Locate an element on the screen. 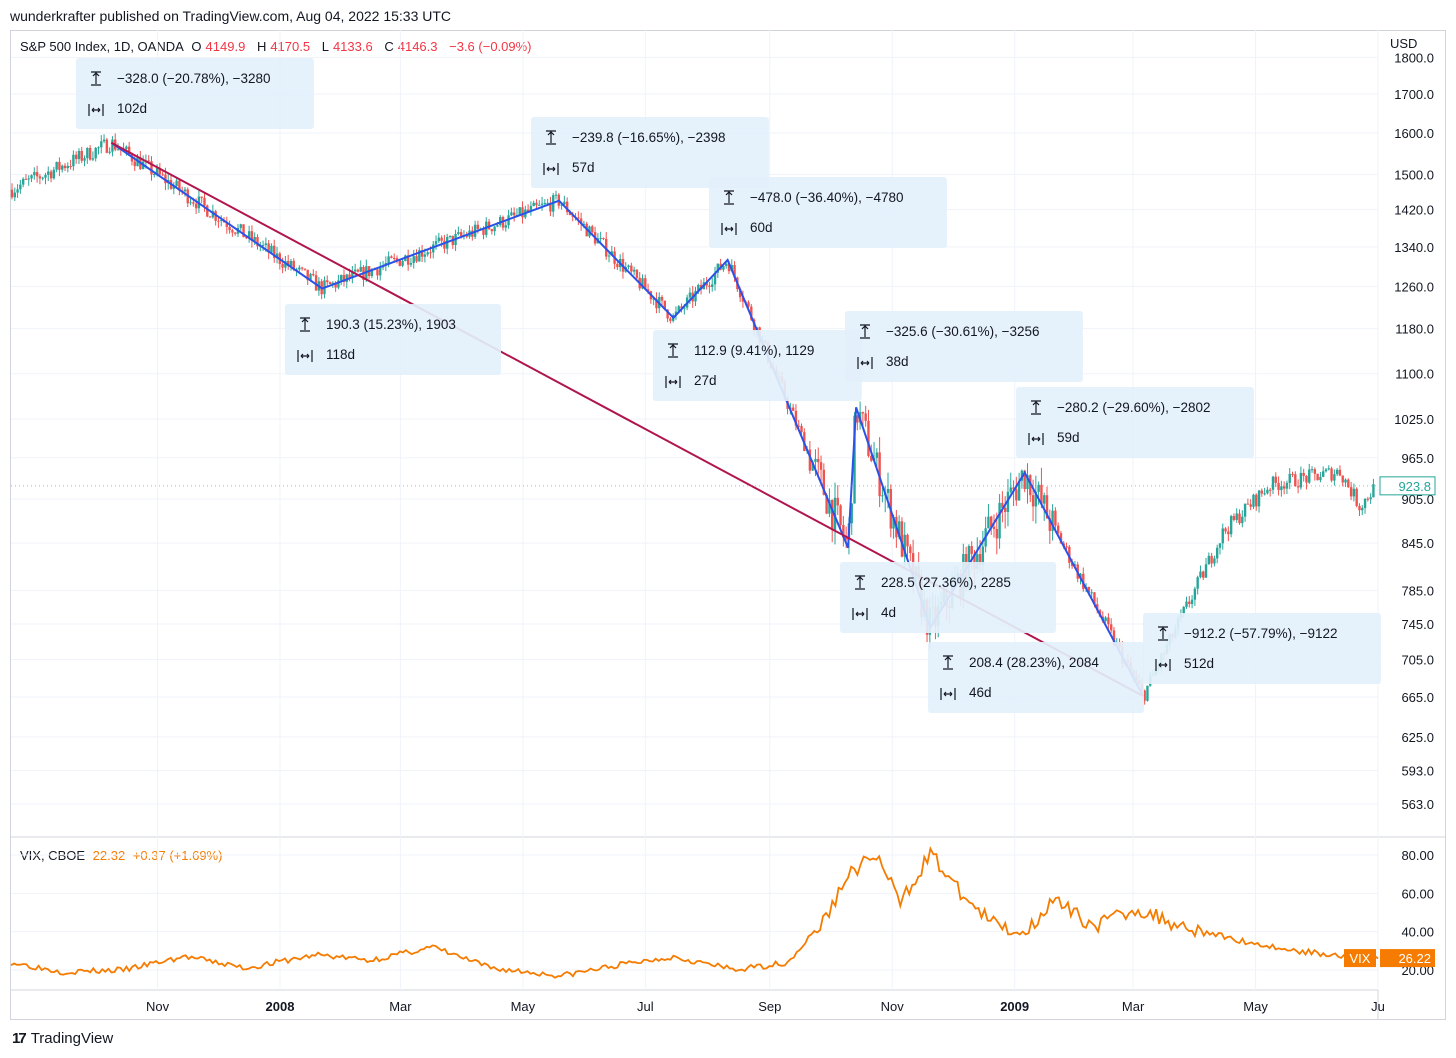  price-range-icon is located at coordinates (729, 197).